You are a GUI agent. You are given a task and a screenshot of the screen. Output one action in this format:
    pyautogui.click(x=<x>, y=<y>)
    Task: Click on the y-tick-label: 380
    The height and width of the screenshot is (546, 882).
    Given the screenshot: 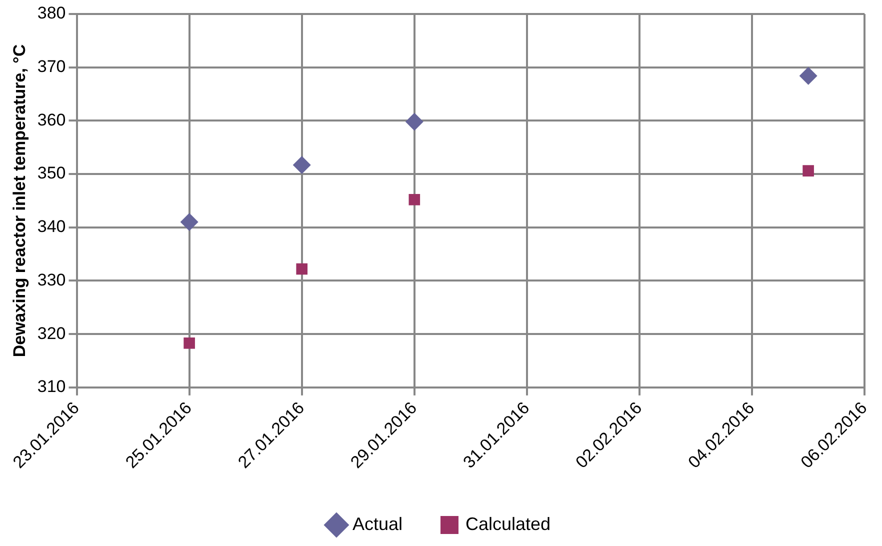 What is the action you would take?
    pyautogui.click(x=51, y=13)
    